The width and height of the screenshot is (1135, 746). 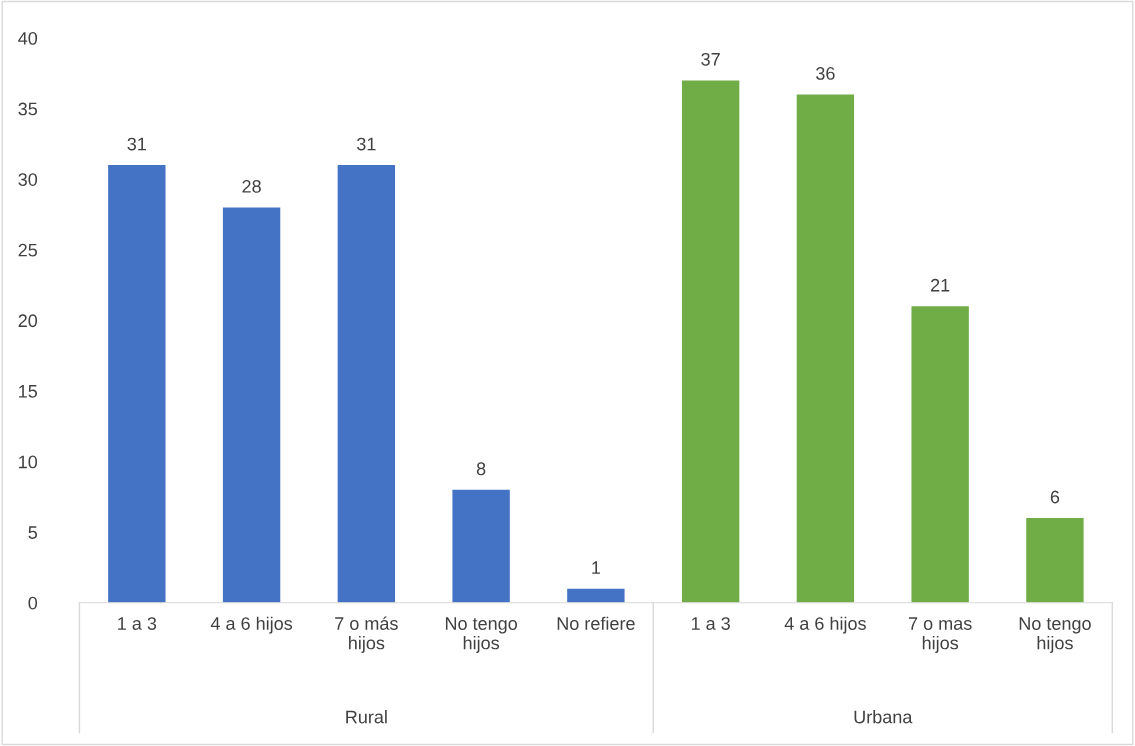 What do you see at coordinates (366, 717) in the screenshot?
I see `text: Rural` at bounding box center [366, 717].